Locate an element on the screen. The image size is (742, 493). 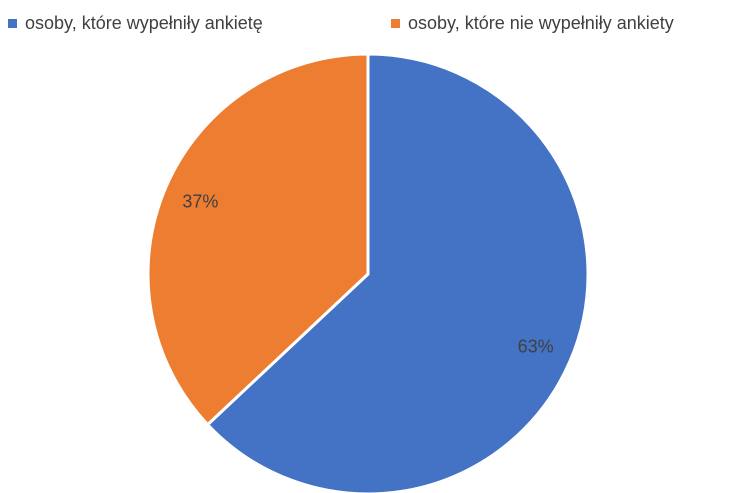
slice-label-not-filled: 37% is located at coordinates (200, 202).